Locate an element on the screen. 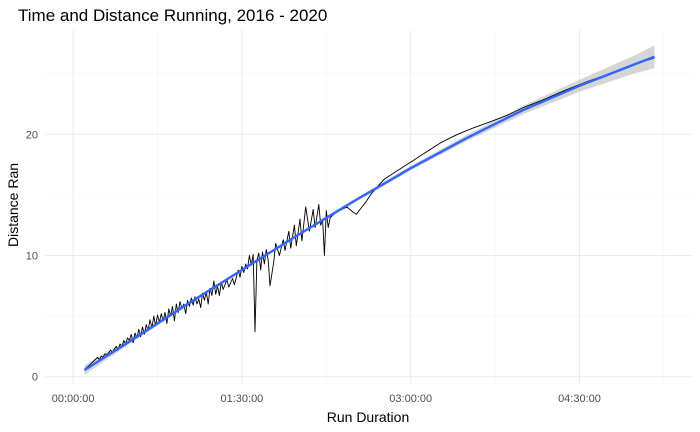 Image resolution: width=700 pixels, height=432 pixels. y-tick-label: 20 is located at coordinates (32, 135).